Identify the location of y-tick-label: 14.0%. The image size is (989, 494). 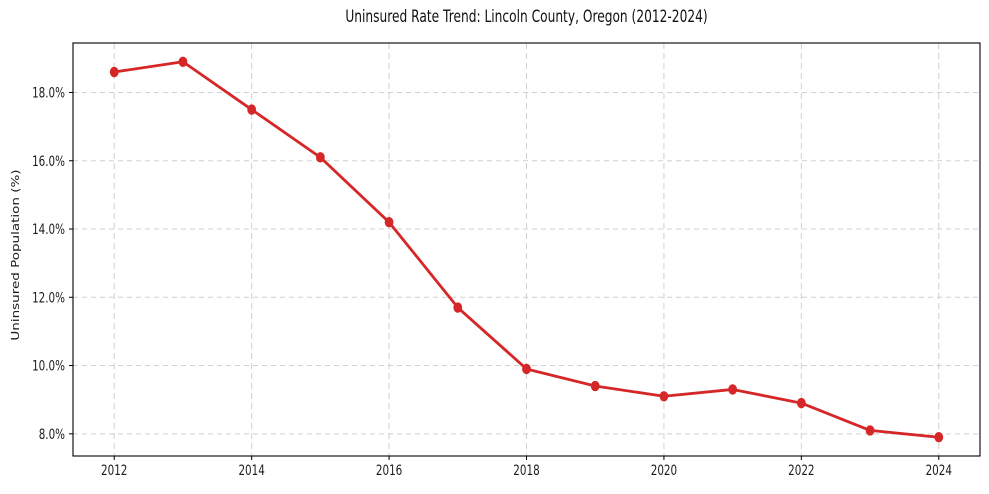
(48, 230).